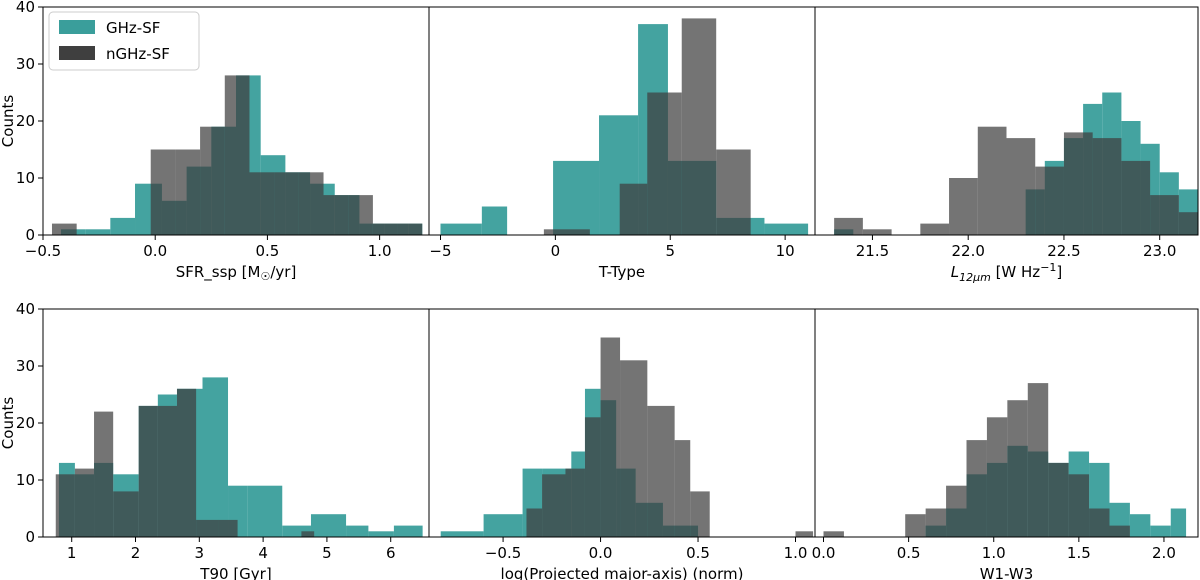 This screenshot has height=580, width=1200. I want to click on x-tick-label: 1, so click(72, 553).